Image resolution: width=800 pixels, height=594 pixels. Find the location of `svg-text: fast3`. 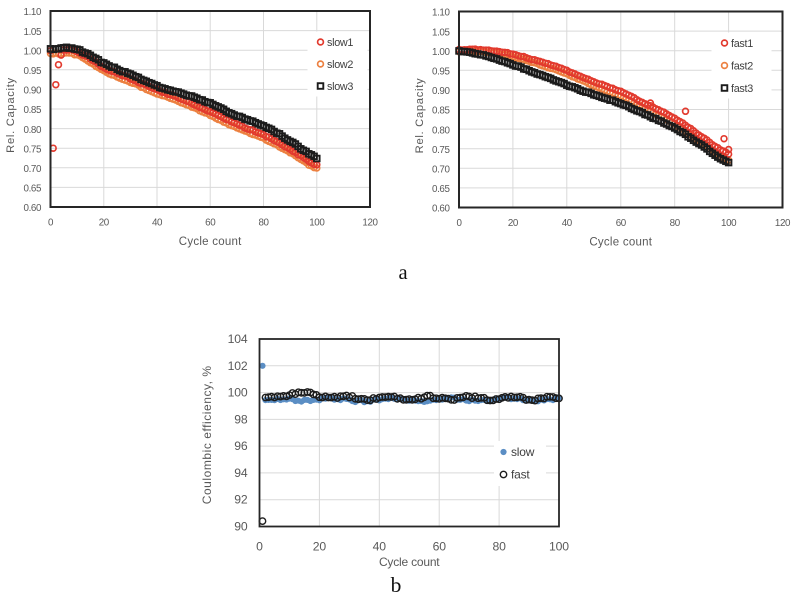

svg-text: fast3 is located at coordinates (742, 89).